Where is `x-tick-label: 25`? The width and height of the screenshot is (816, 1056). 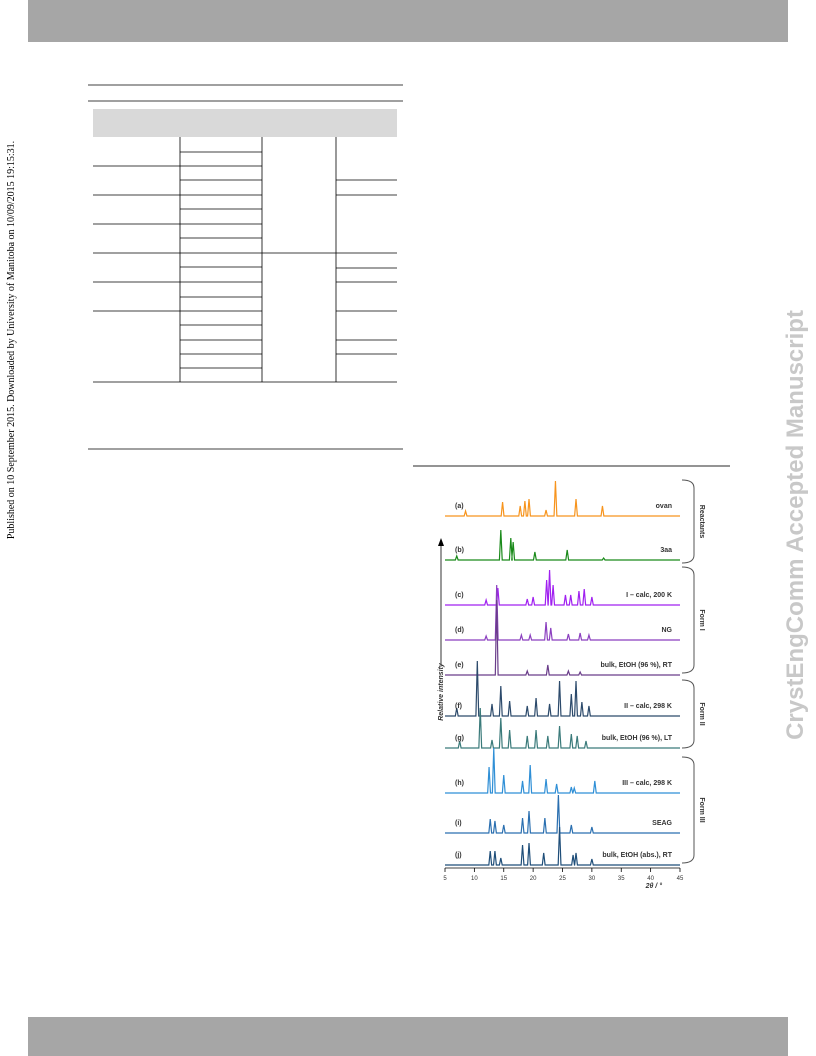 x-tick-label: 25 is located at coordinates (562, 879).